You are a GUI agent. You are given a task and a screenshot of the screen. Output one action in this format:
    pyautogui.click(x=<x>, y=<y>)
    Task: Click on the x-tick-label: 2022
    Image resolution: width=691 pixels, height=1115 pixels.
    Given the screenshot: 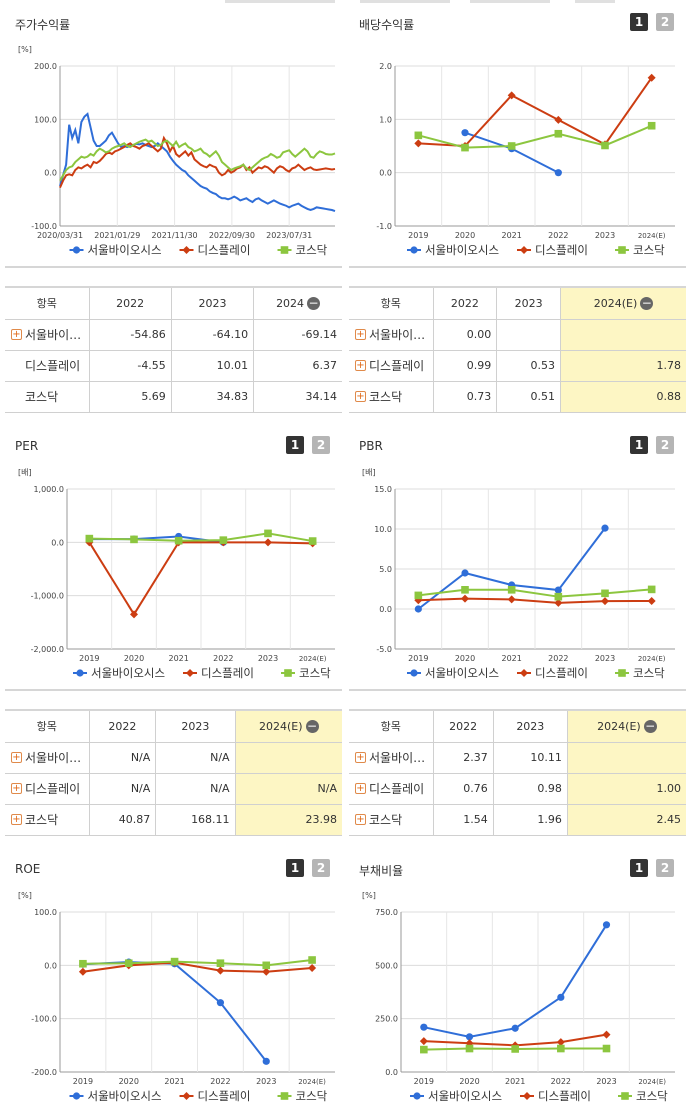 What is the action you would take?
    pyautogui.click(x=558, y=658)
    